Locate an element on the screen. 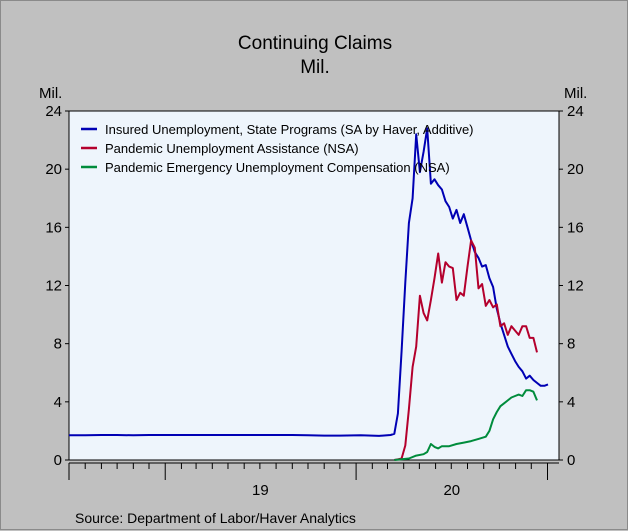 This screenshot has height=531, width=628. x-tick-label: 19 is located at coordinates (260, 490).